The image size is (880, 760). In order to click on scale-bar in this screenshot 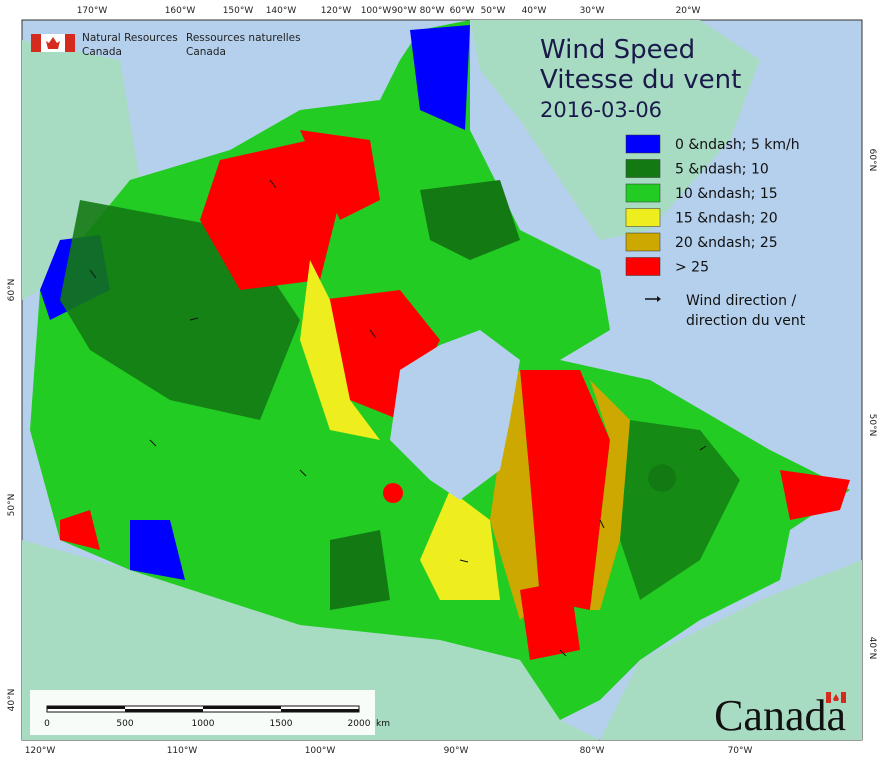, I will do `click(202, 712)`.